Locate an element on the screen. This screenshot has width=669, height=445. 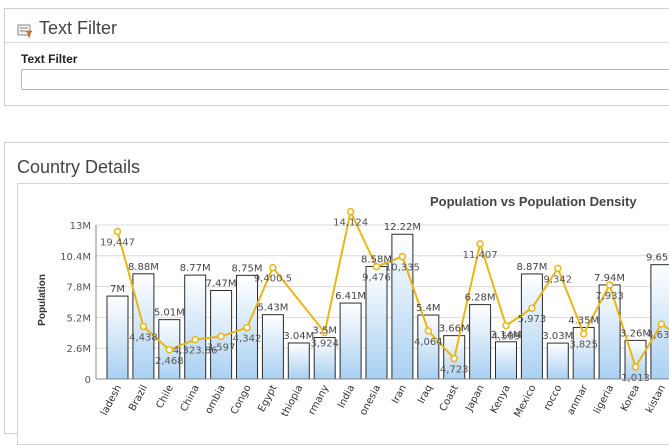
density-label: 10,335 is located at coordinates (402, 268).